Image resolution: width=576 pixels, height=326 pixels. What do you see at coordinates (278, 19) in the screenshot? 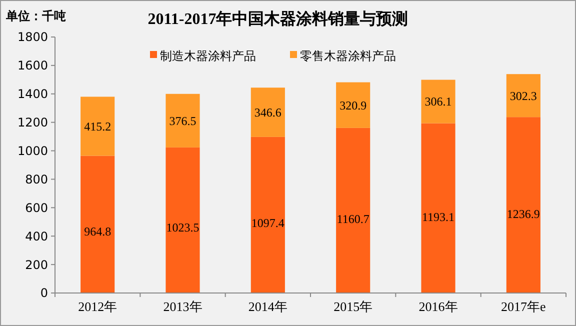
I see `chart-title: 2011-2017年中国木器涂料销量与预测` at bounding box center [278, 19].